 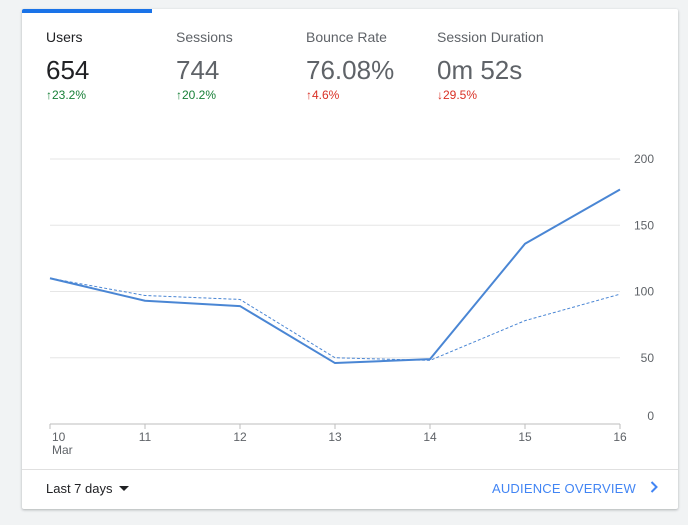 I want to click on metric-tab-session-duration: Session Duration 0m 52s ↓29.5%, so click(x=522, y=75).